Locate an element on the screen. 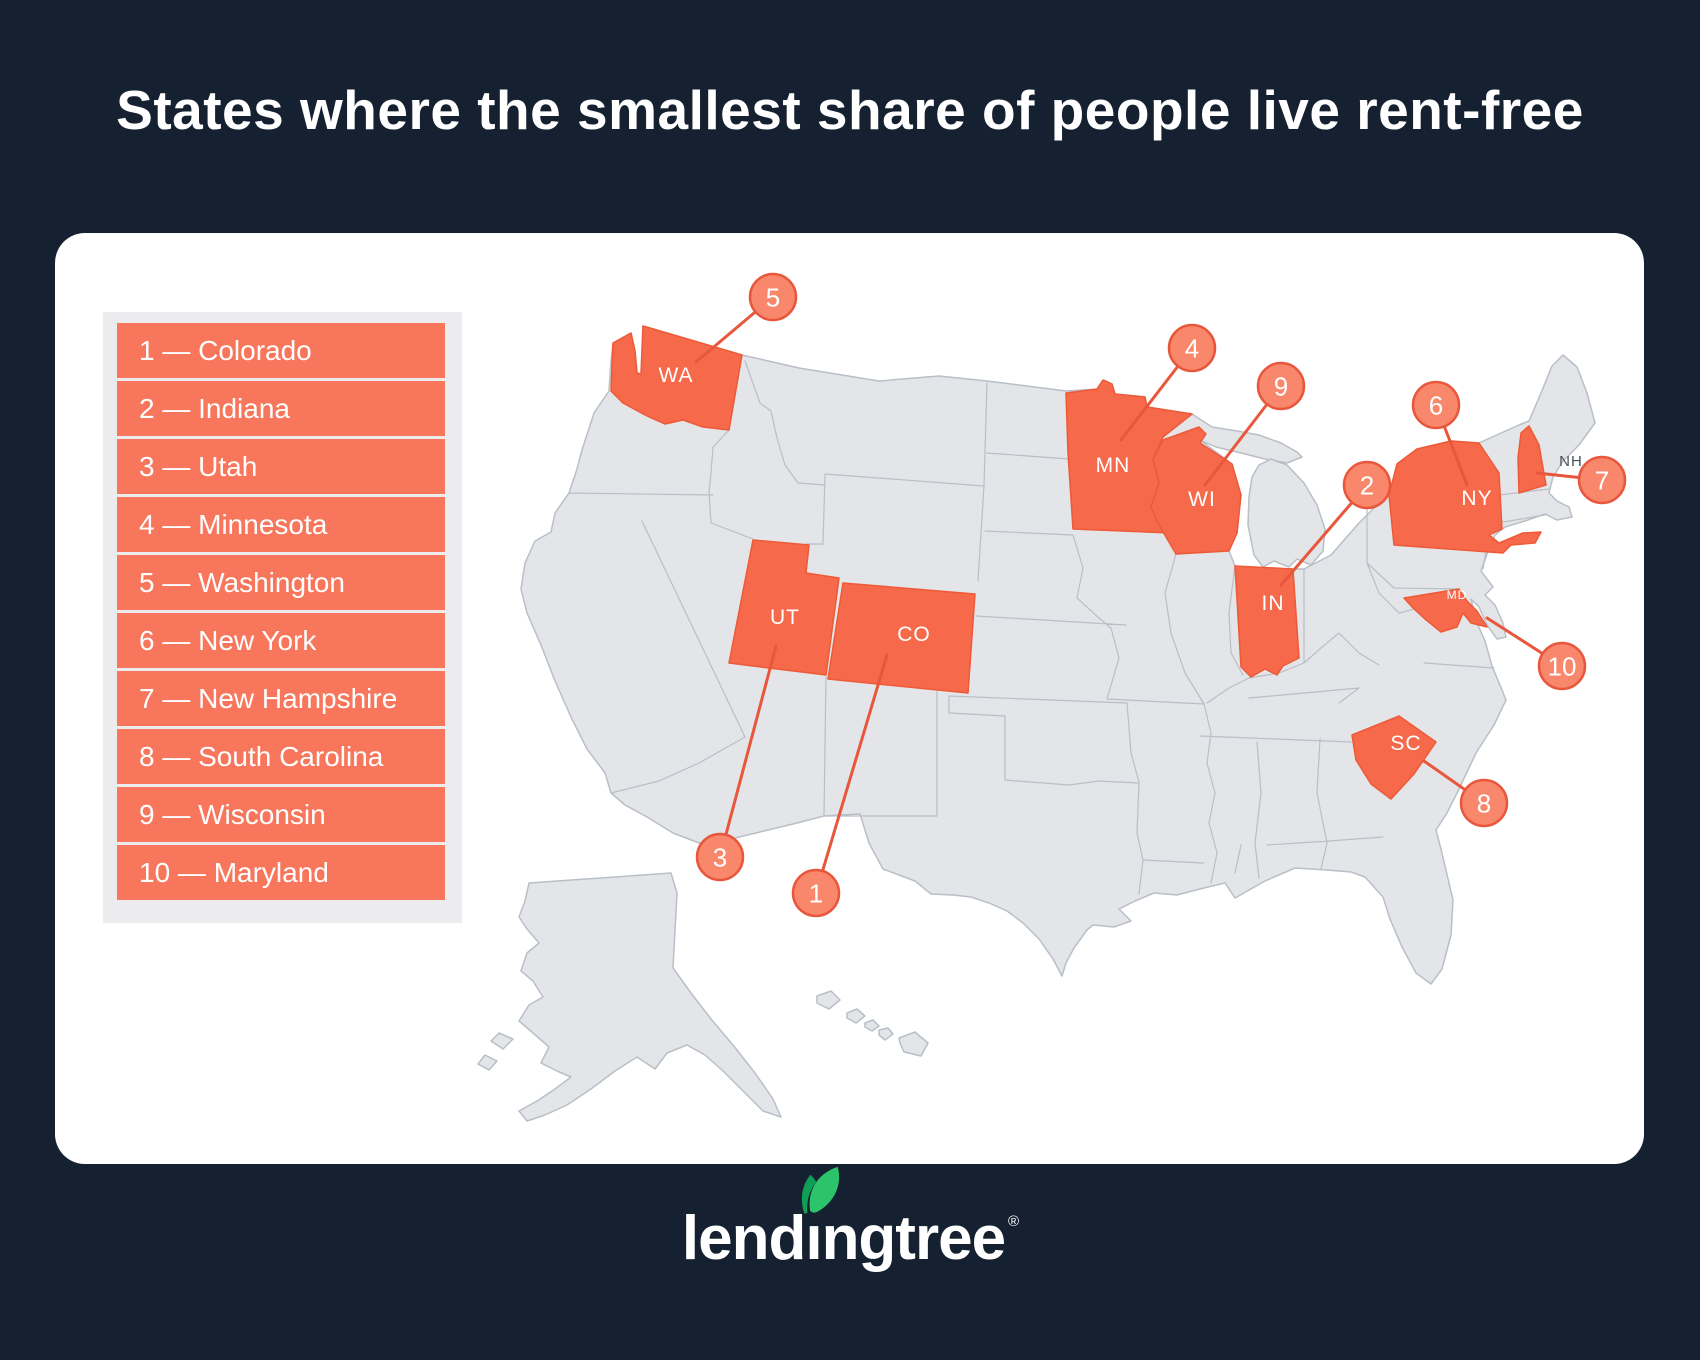 The height and width of the screenshot is (1360, 1700). state-label-mn: MN is located at coordinates (1113, 465).